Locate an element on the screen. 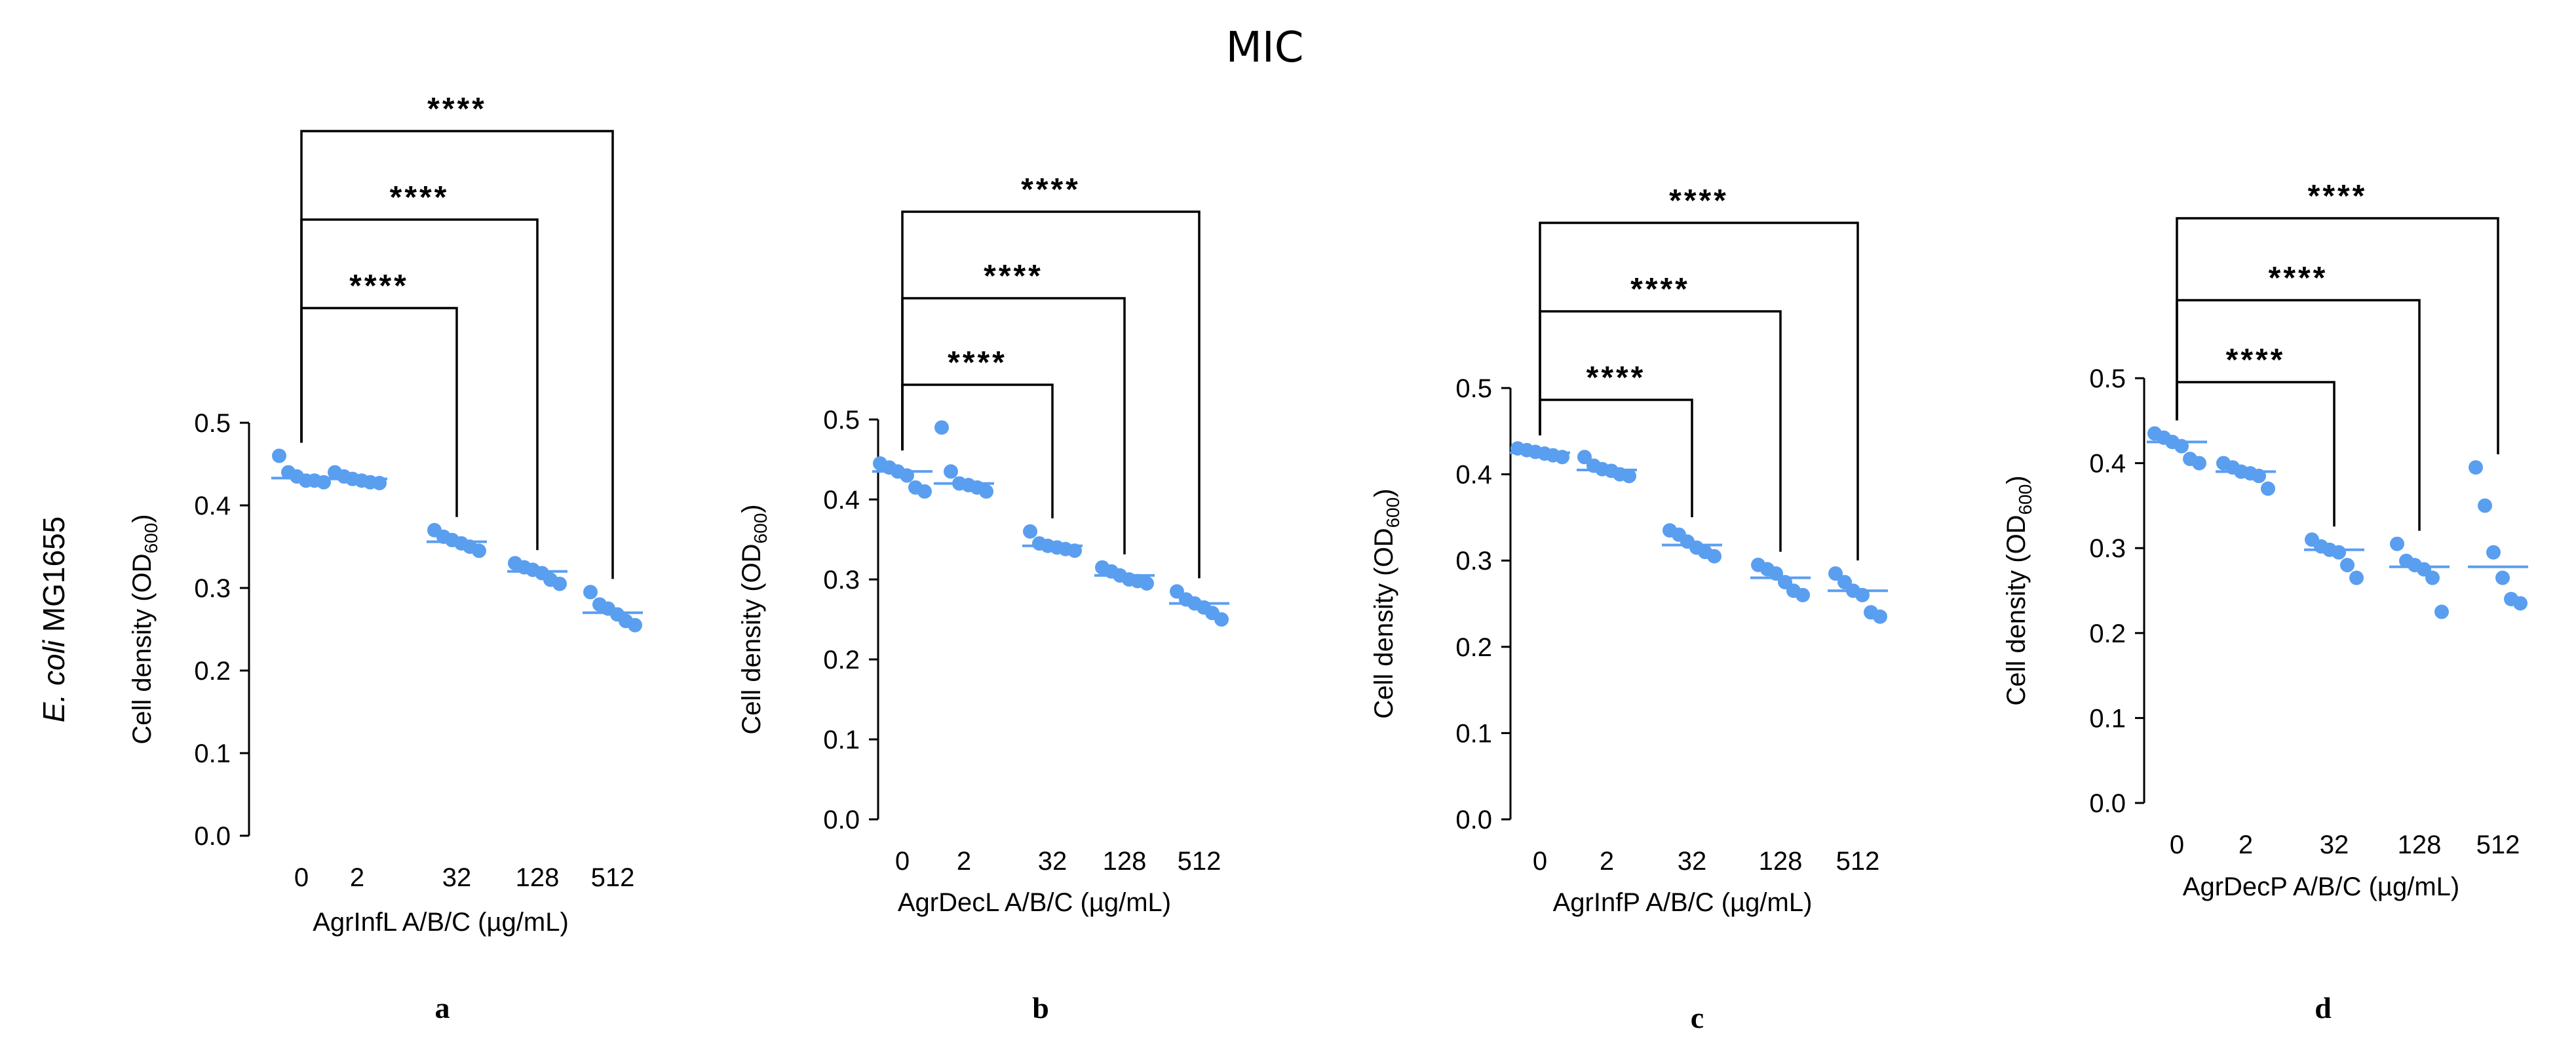  x-axis-title: AgrDecL A/B/C (µg/mL) is located at coordinates (1034, 903).